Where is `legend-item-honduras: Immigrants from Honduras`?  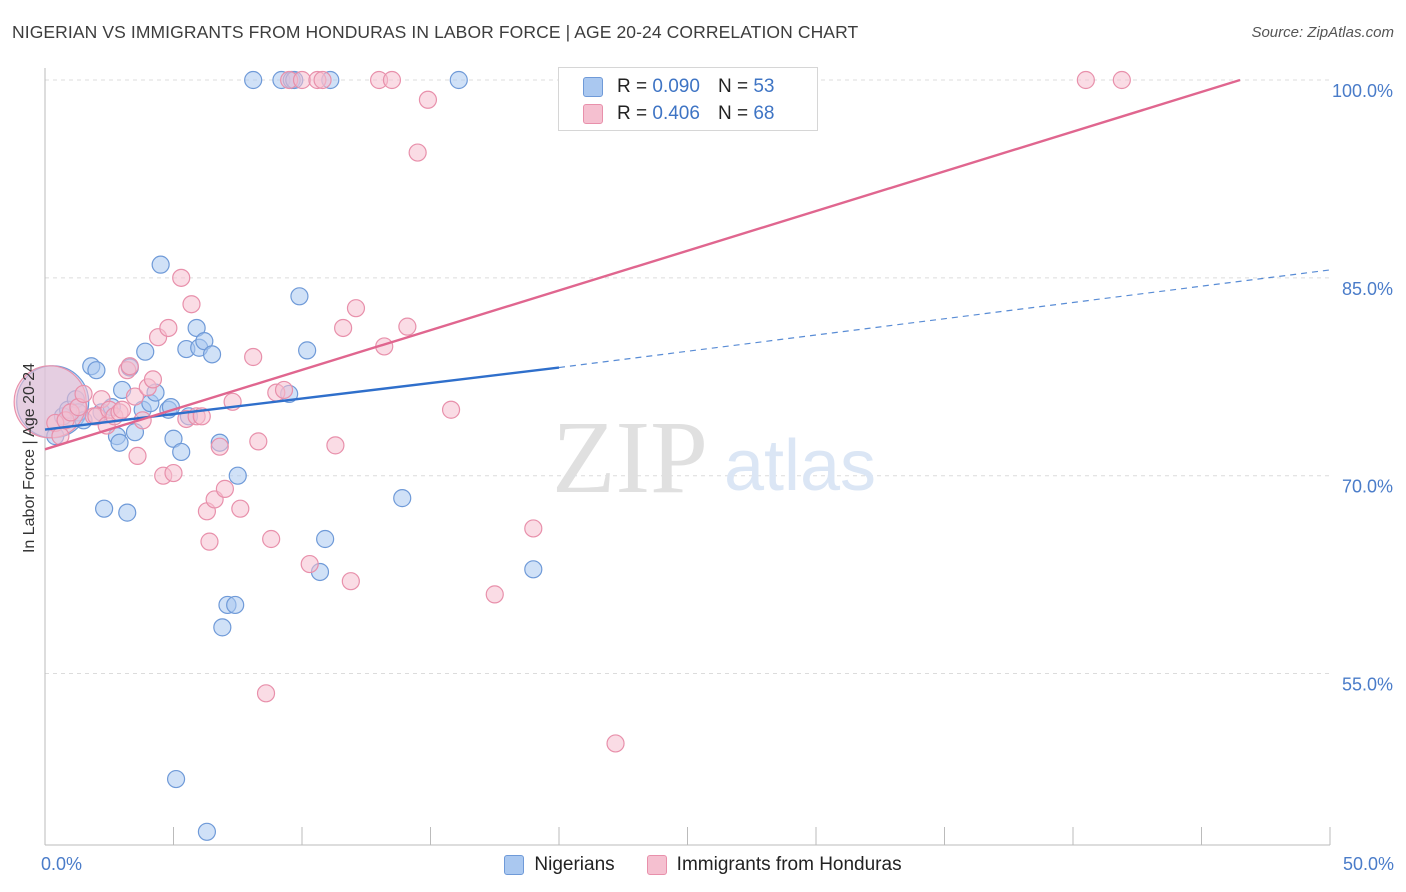
legend-item-honduras: Immigrants from Honduras is located at coordinates (774, 865).